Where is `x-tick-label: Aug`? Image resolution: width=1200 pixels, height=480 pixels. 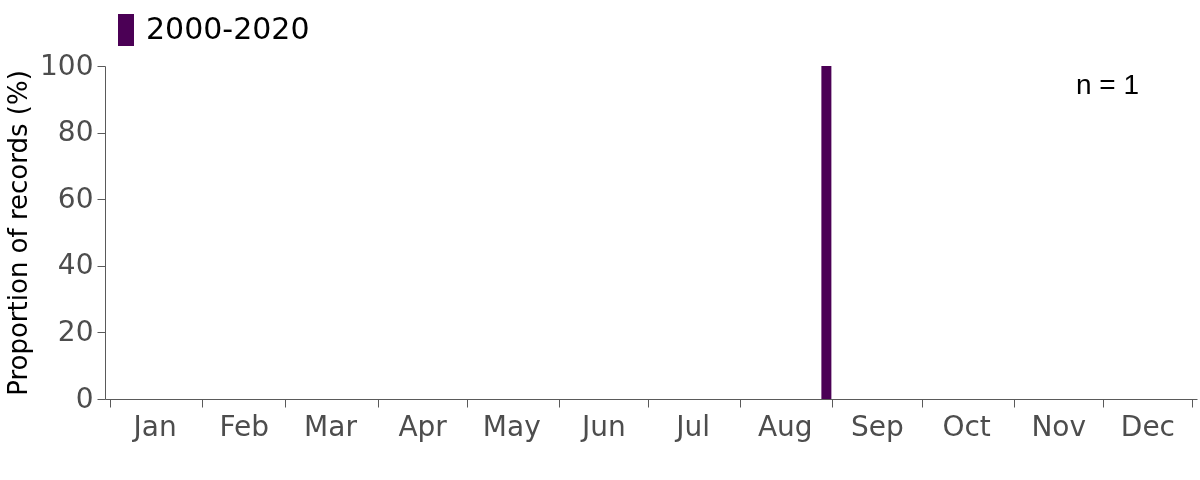
x-tick-label: Aug is located at coordinates (785, 426).